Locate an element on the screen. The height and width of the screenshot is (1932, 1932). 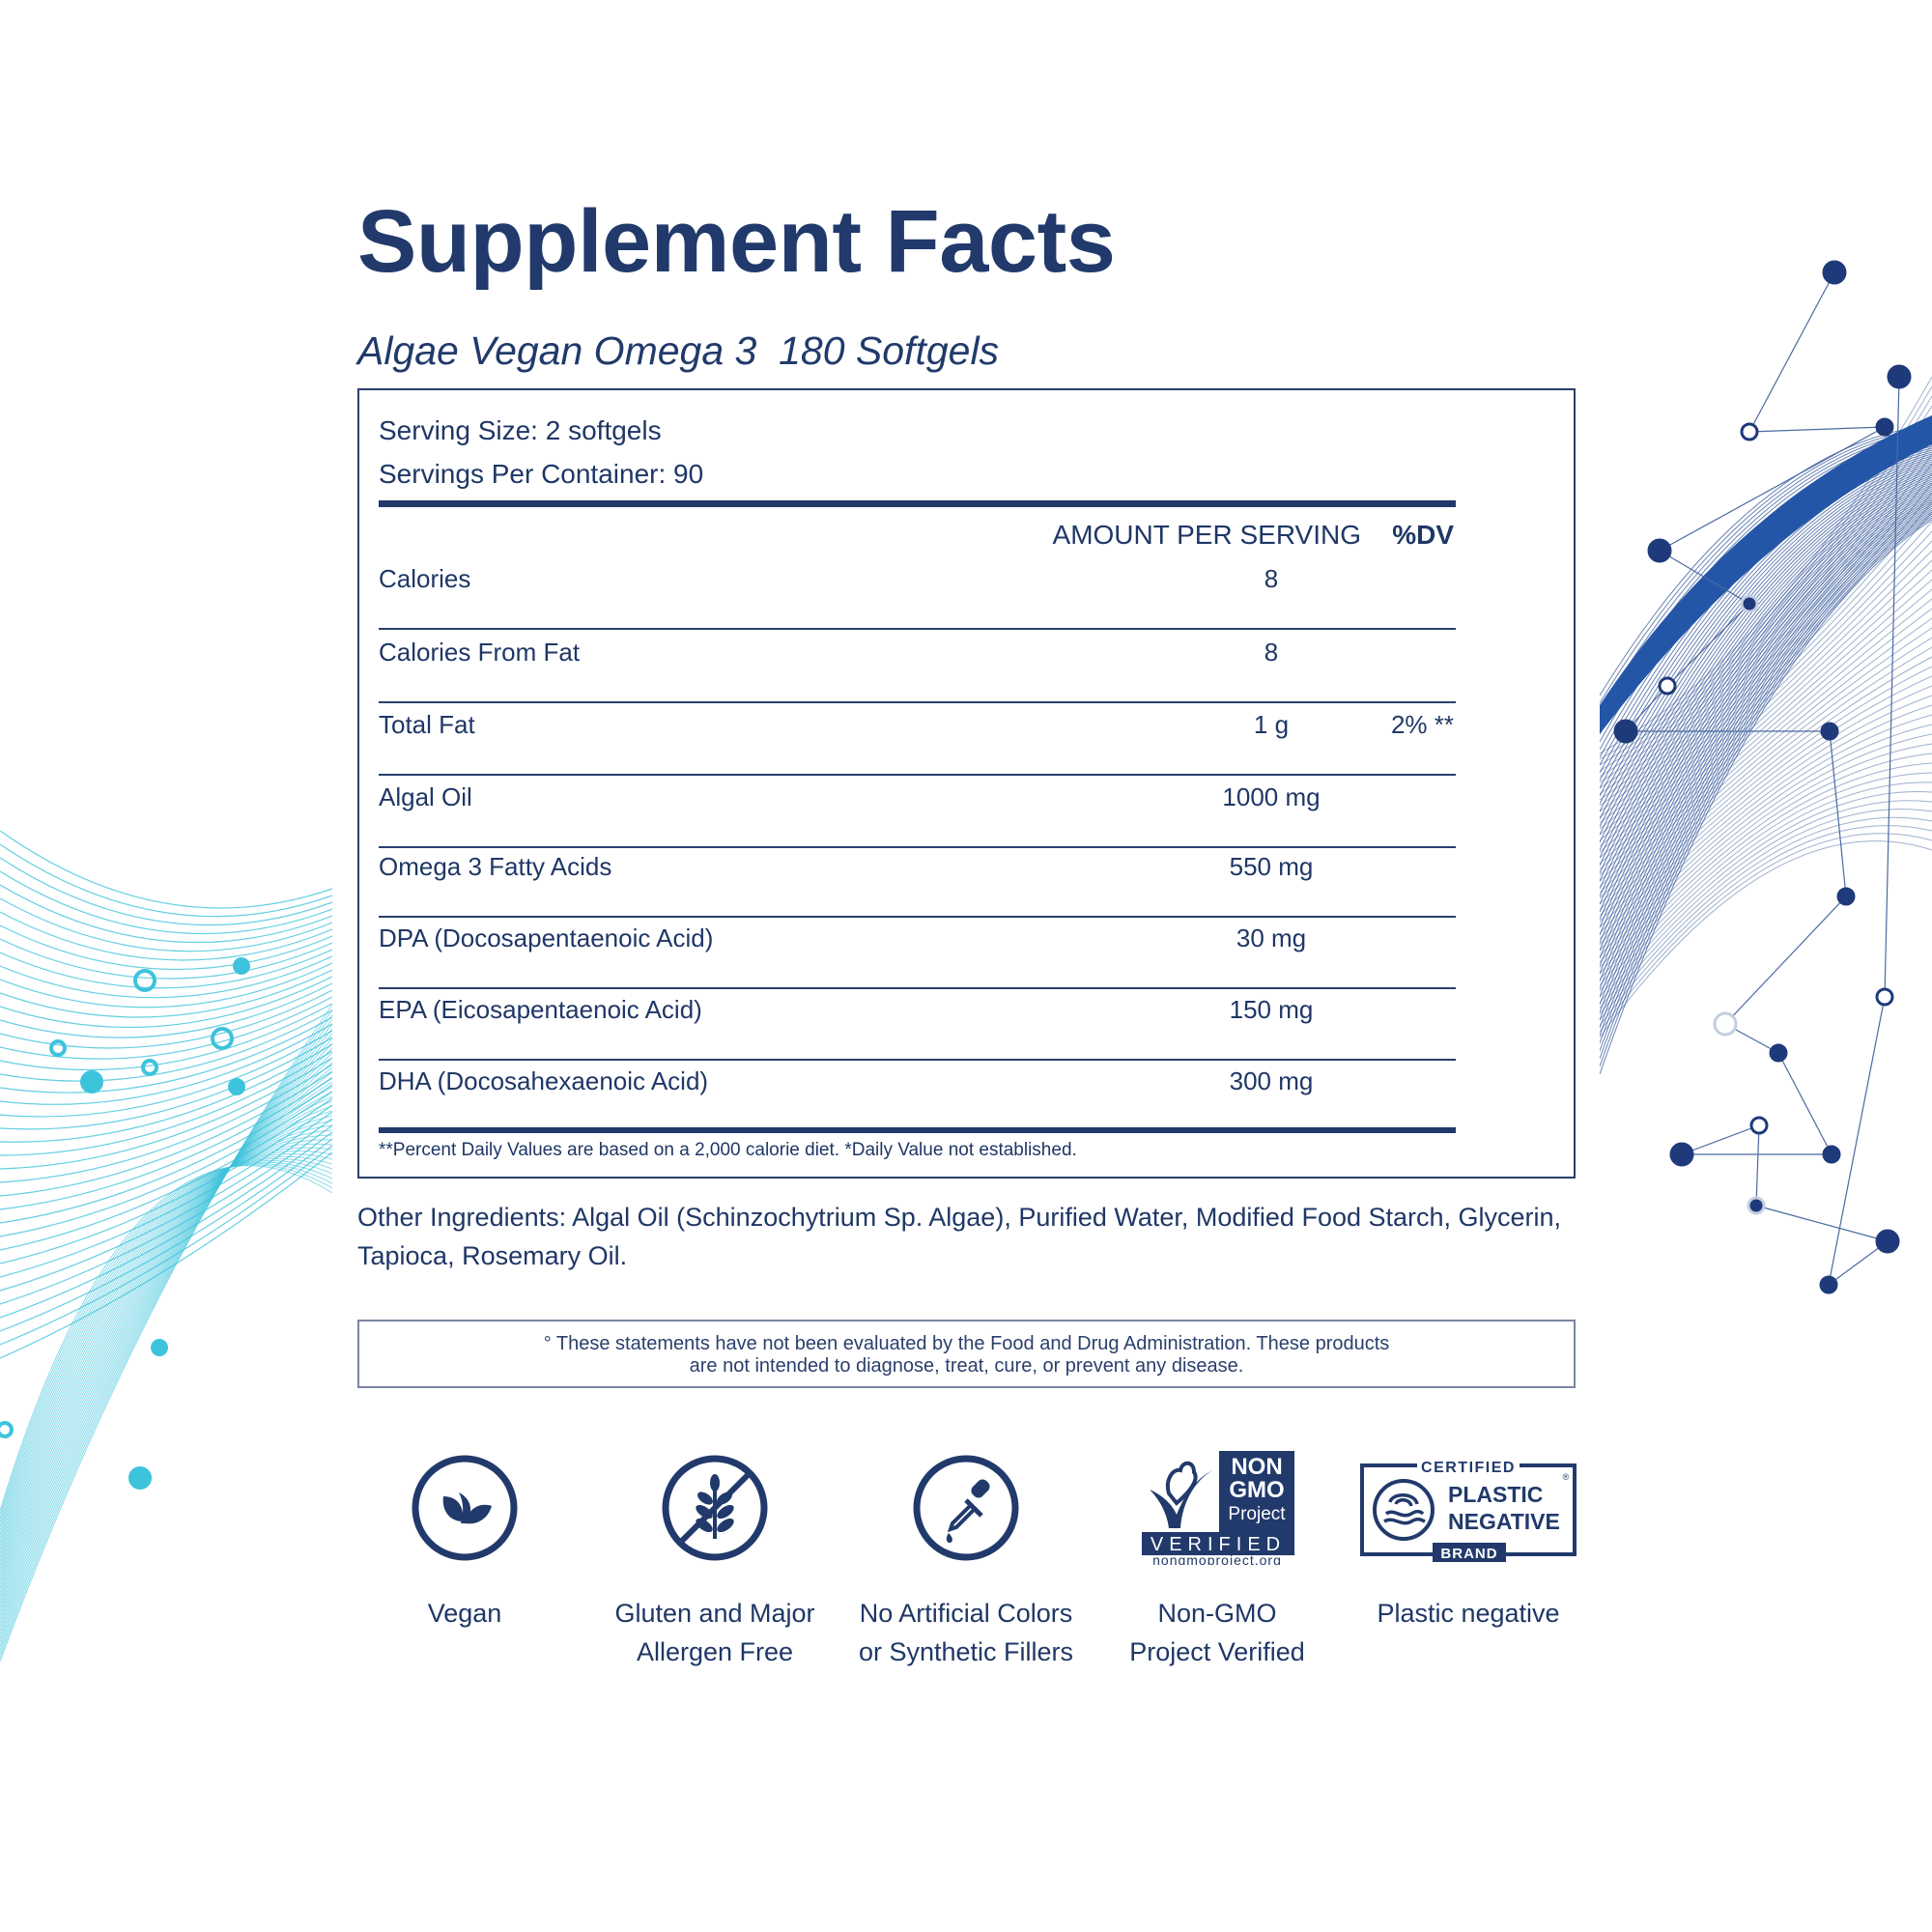
svg-text: NON is located at coordinates (1256, 1467).